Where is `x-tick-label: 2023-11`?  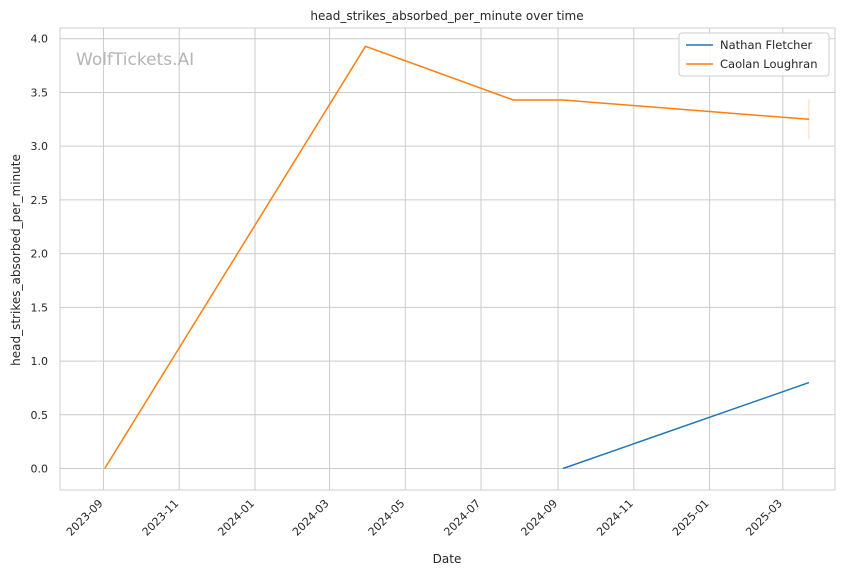
x-tick-label: 2023-11 is located at coordinates (161, 518).